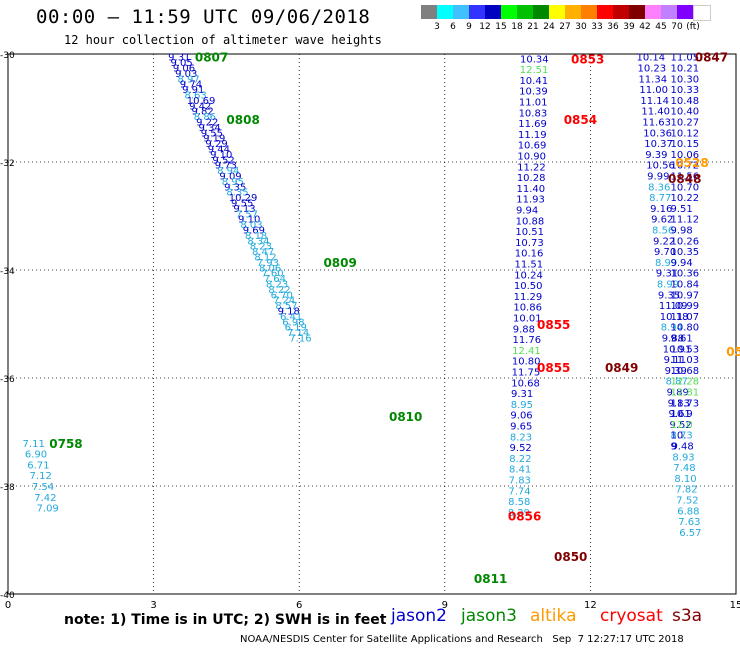 The height and width of the screenshot is (650, 740). Describe the element at coordinates (282, 295) in the screenshot. I see `wave-height-label: 6.70` at that location.